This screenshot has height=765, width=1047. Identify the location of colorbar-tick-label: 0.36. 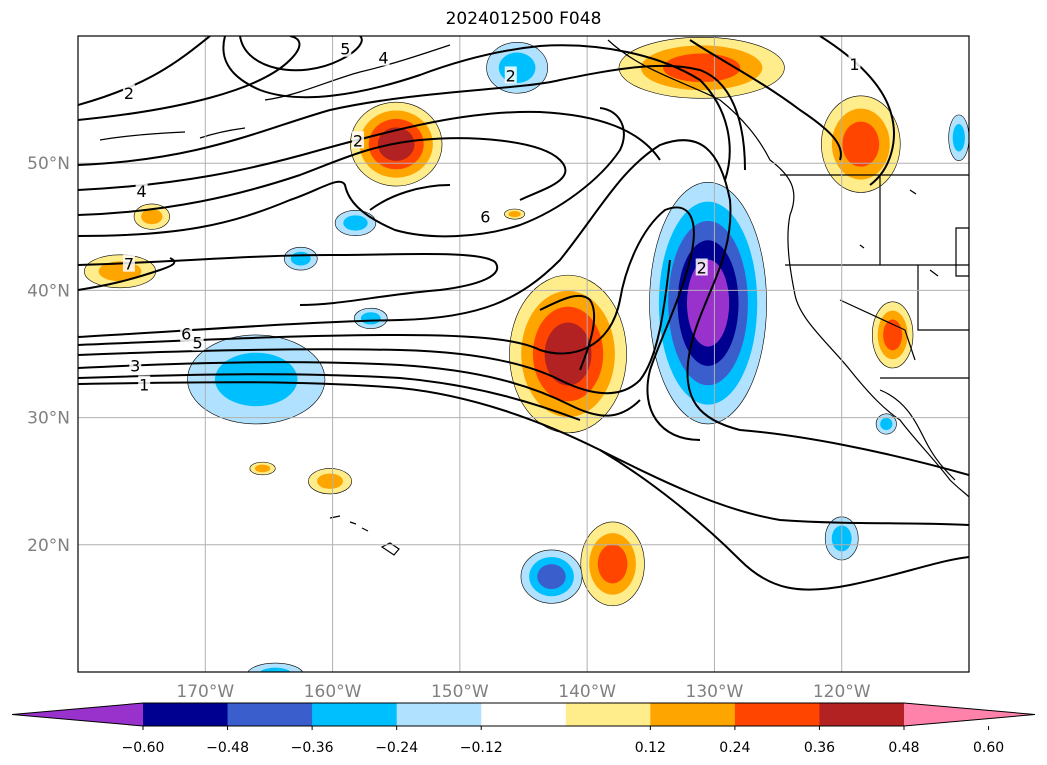
(819, 748).